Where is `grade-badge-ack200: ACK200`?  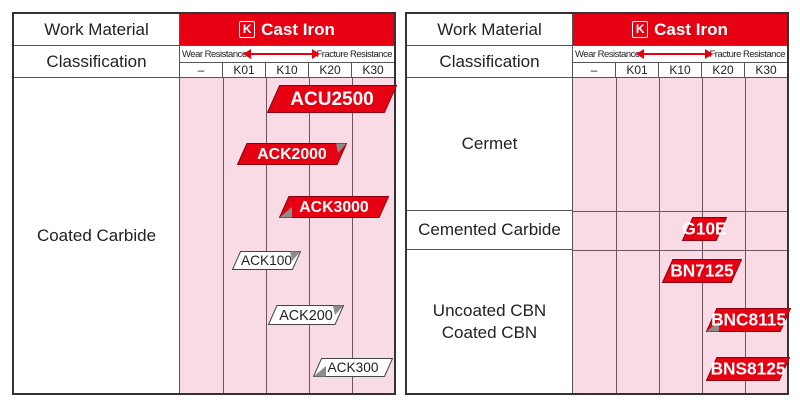
grade-badge-ack200: ACK200 is located at coordinates (306, 315).